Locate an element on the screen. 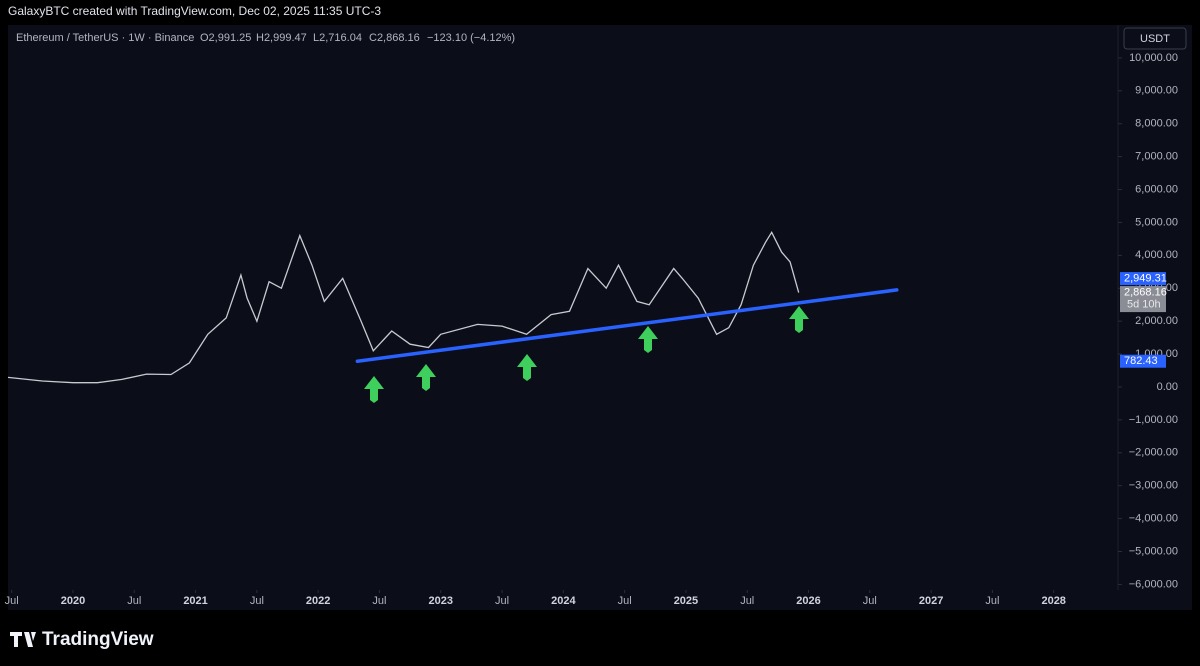 The width and height of the screenshot is (1200, 666). y-tick-label: −1,000.00 is located at coordinates (1153, 420).